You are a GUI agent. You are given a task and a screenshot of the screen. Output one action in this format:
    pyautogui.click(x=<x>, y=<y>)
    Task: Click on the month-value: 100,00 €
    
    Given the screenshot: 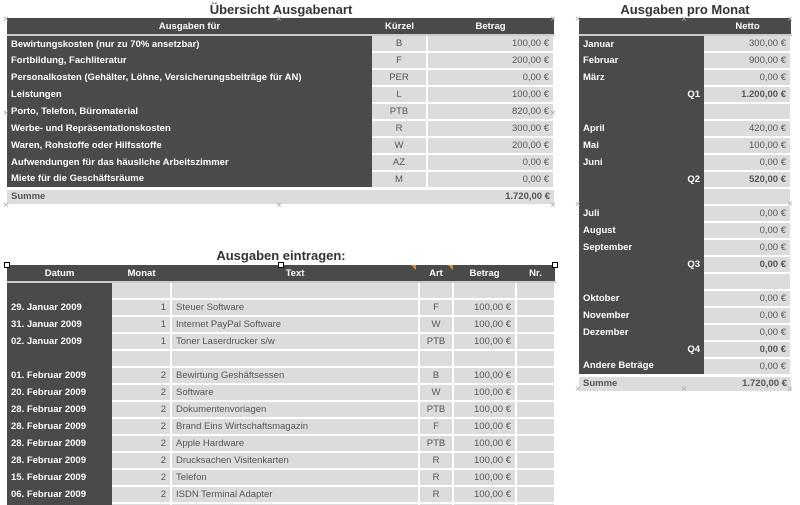 What is the action you would take?
    pyautogui.click(x=748, y=146)
    